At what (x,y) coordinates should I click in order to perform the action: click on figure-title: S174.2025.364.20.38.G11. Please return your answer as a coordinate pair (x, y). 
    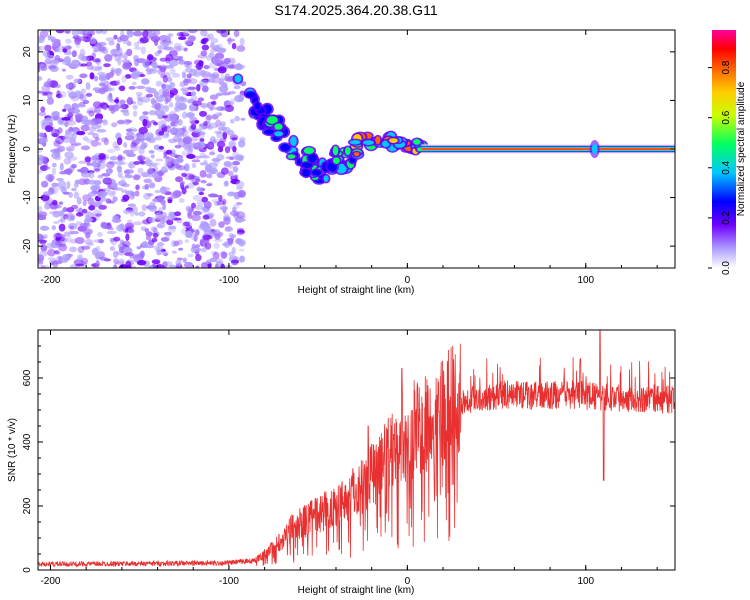
    Looking at the image, I should click on (355, 10).